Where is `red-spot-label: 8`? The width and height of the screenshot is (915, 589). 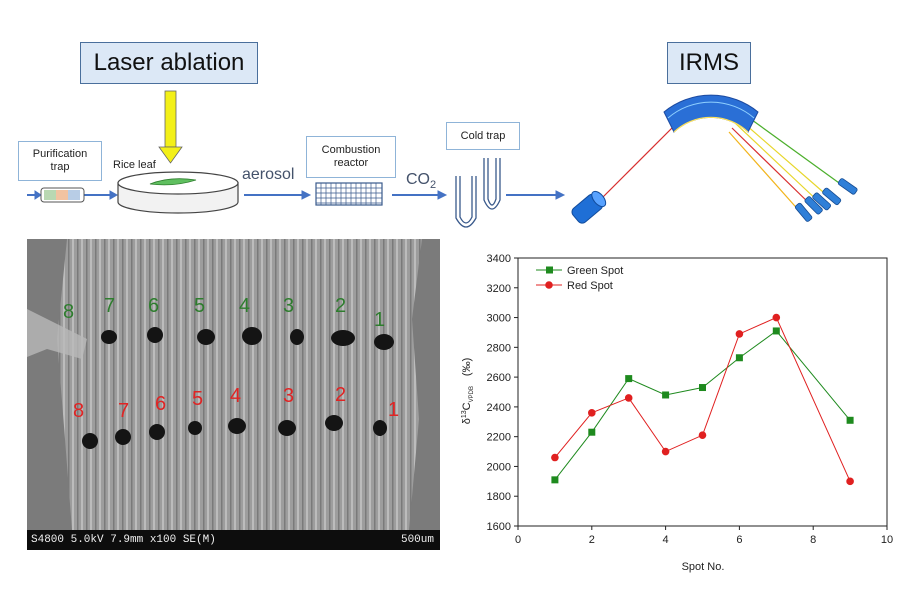 red-spot-label: 8 is located at coordinates (79, 411).